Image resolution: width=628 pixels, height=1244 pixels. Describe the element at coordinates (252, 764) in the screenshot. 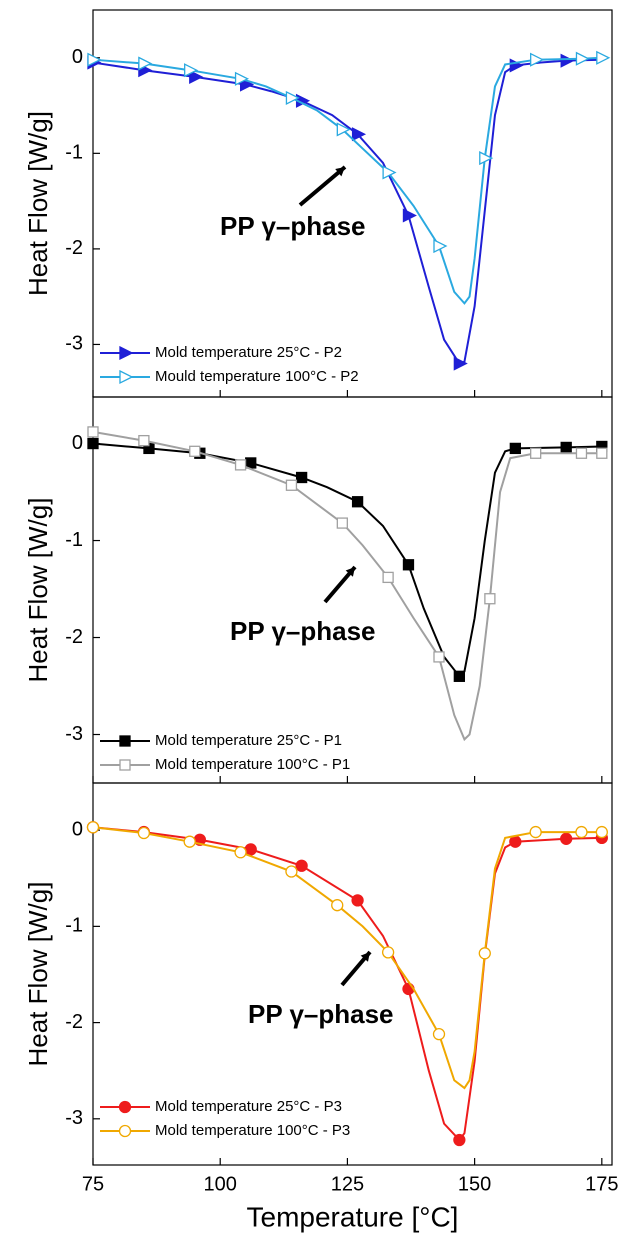

I see `legend-label: Mold temperature 100°C - P1` at that location.